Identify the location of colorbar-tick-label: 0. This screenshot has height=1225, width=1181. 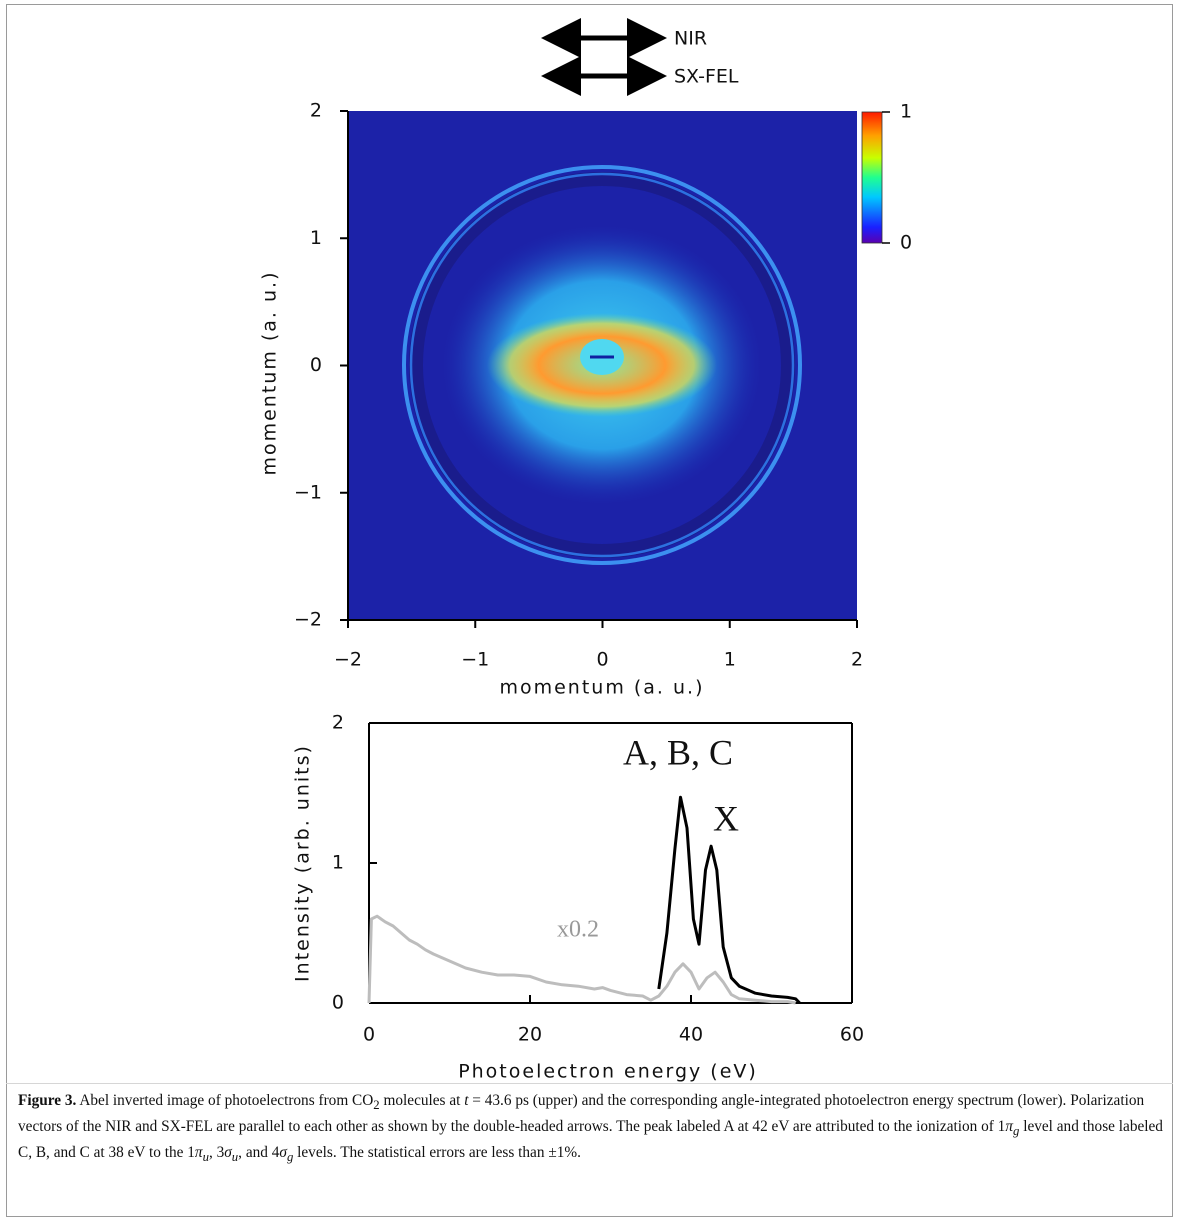
(906, 243).